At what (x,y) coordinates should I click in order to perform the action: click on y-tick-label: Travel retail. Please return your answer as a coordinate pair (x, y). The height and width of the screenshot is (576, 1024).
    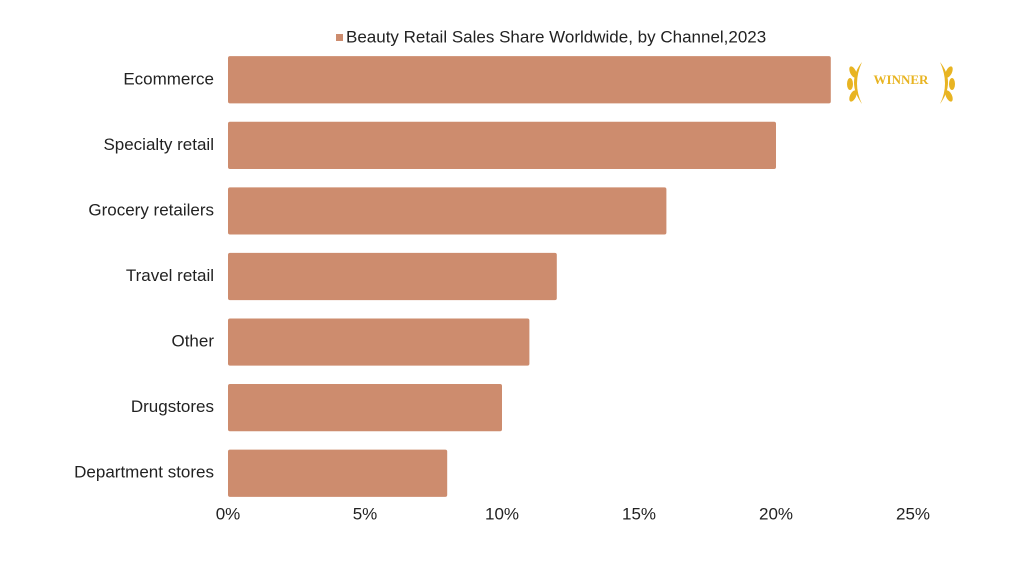
    Looking at the image, I should click on (170, 275).